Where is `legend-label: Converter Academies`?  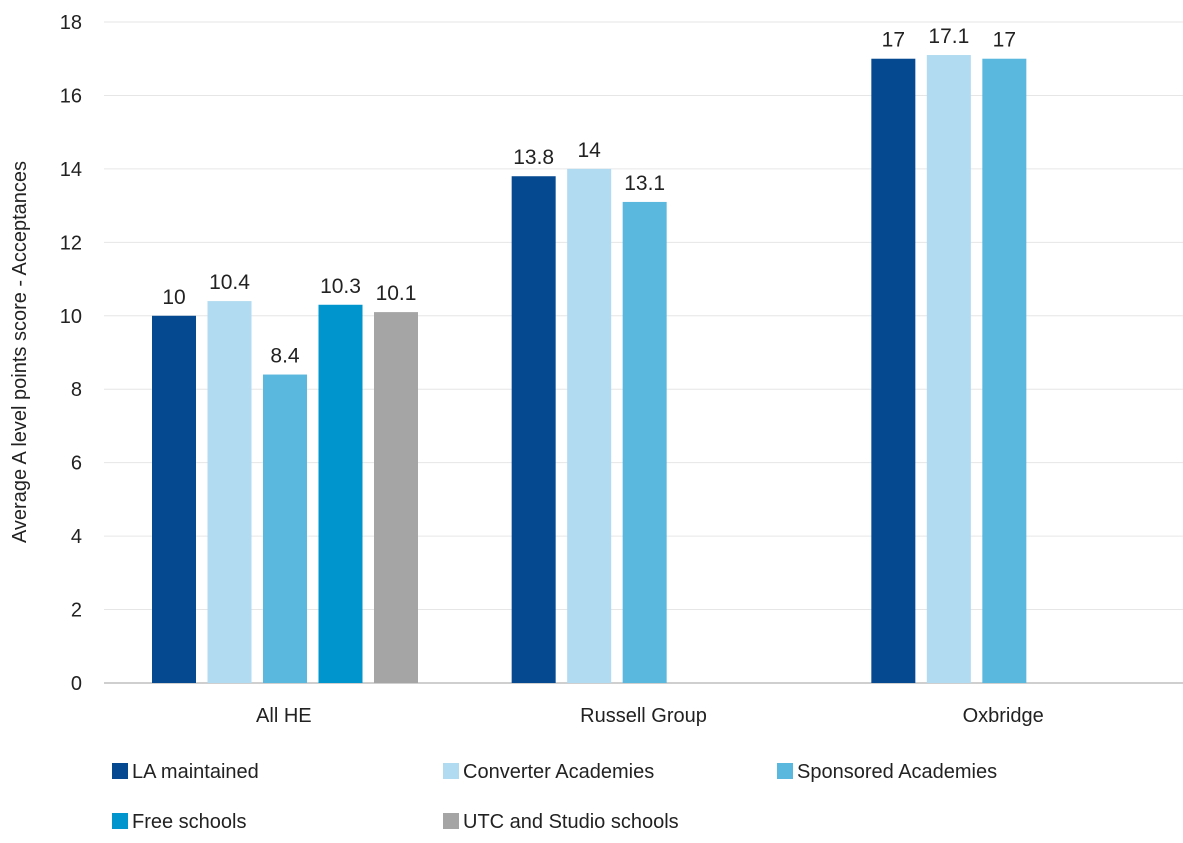 legend-label: Converter Academies is located at coordinates (558, 772).